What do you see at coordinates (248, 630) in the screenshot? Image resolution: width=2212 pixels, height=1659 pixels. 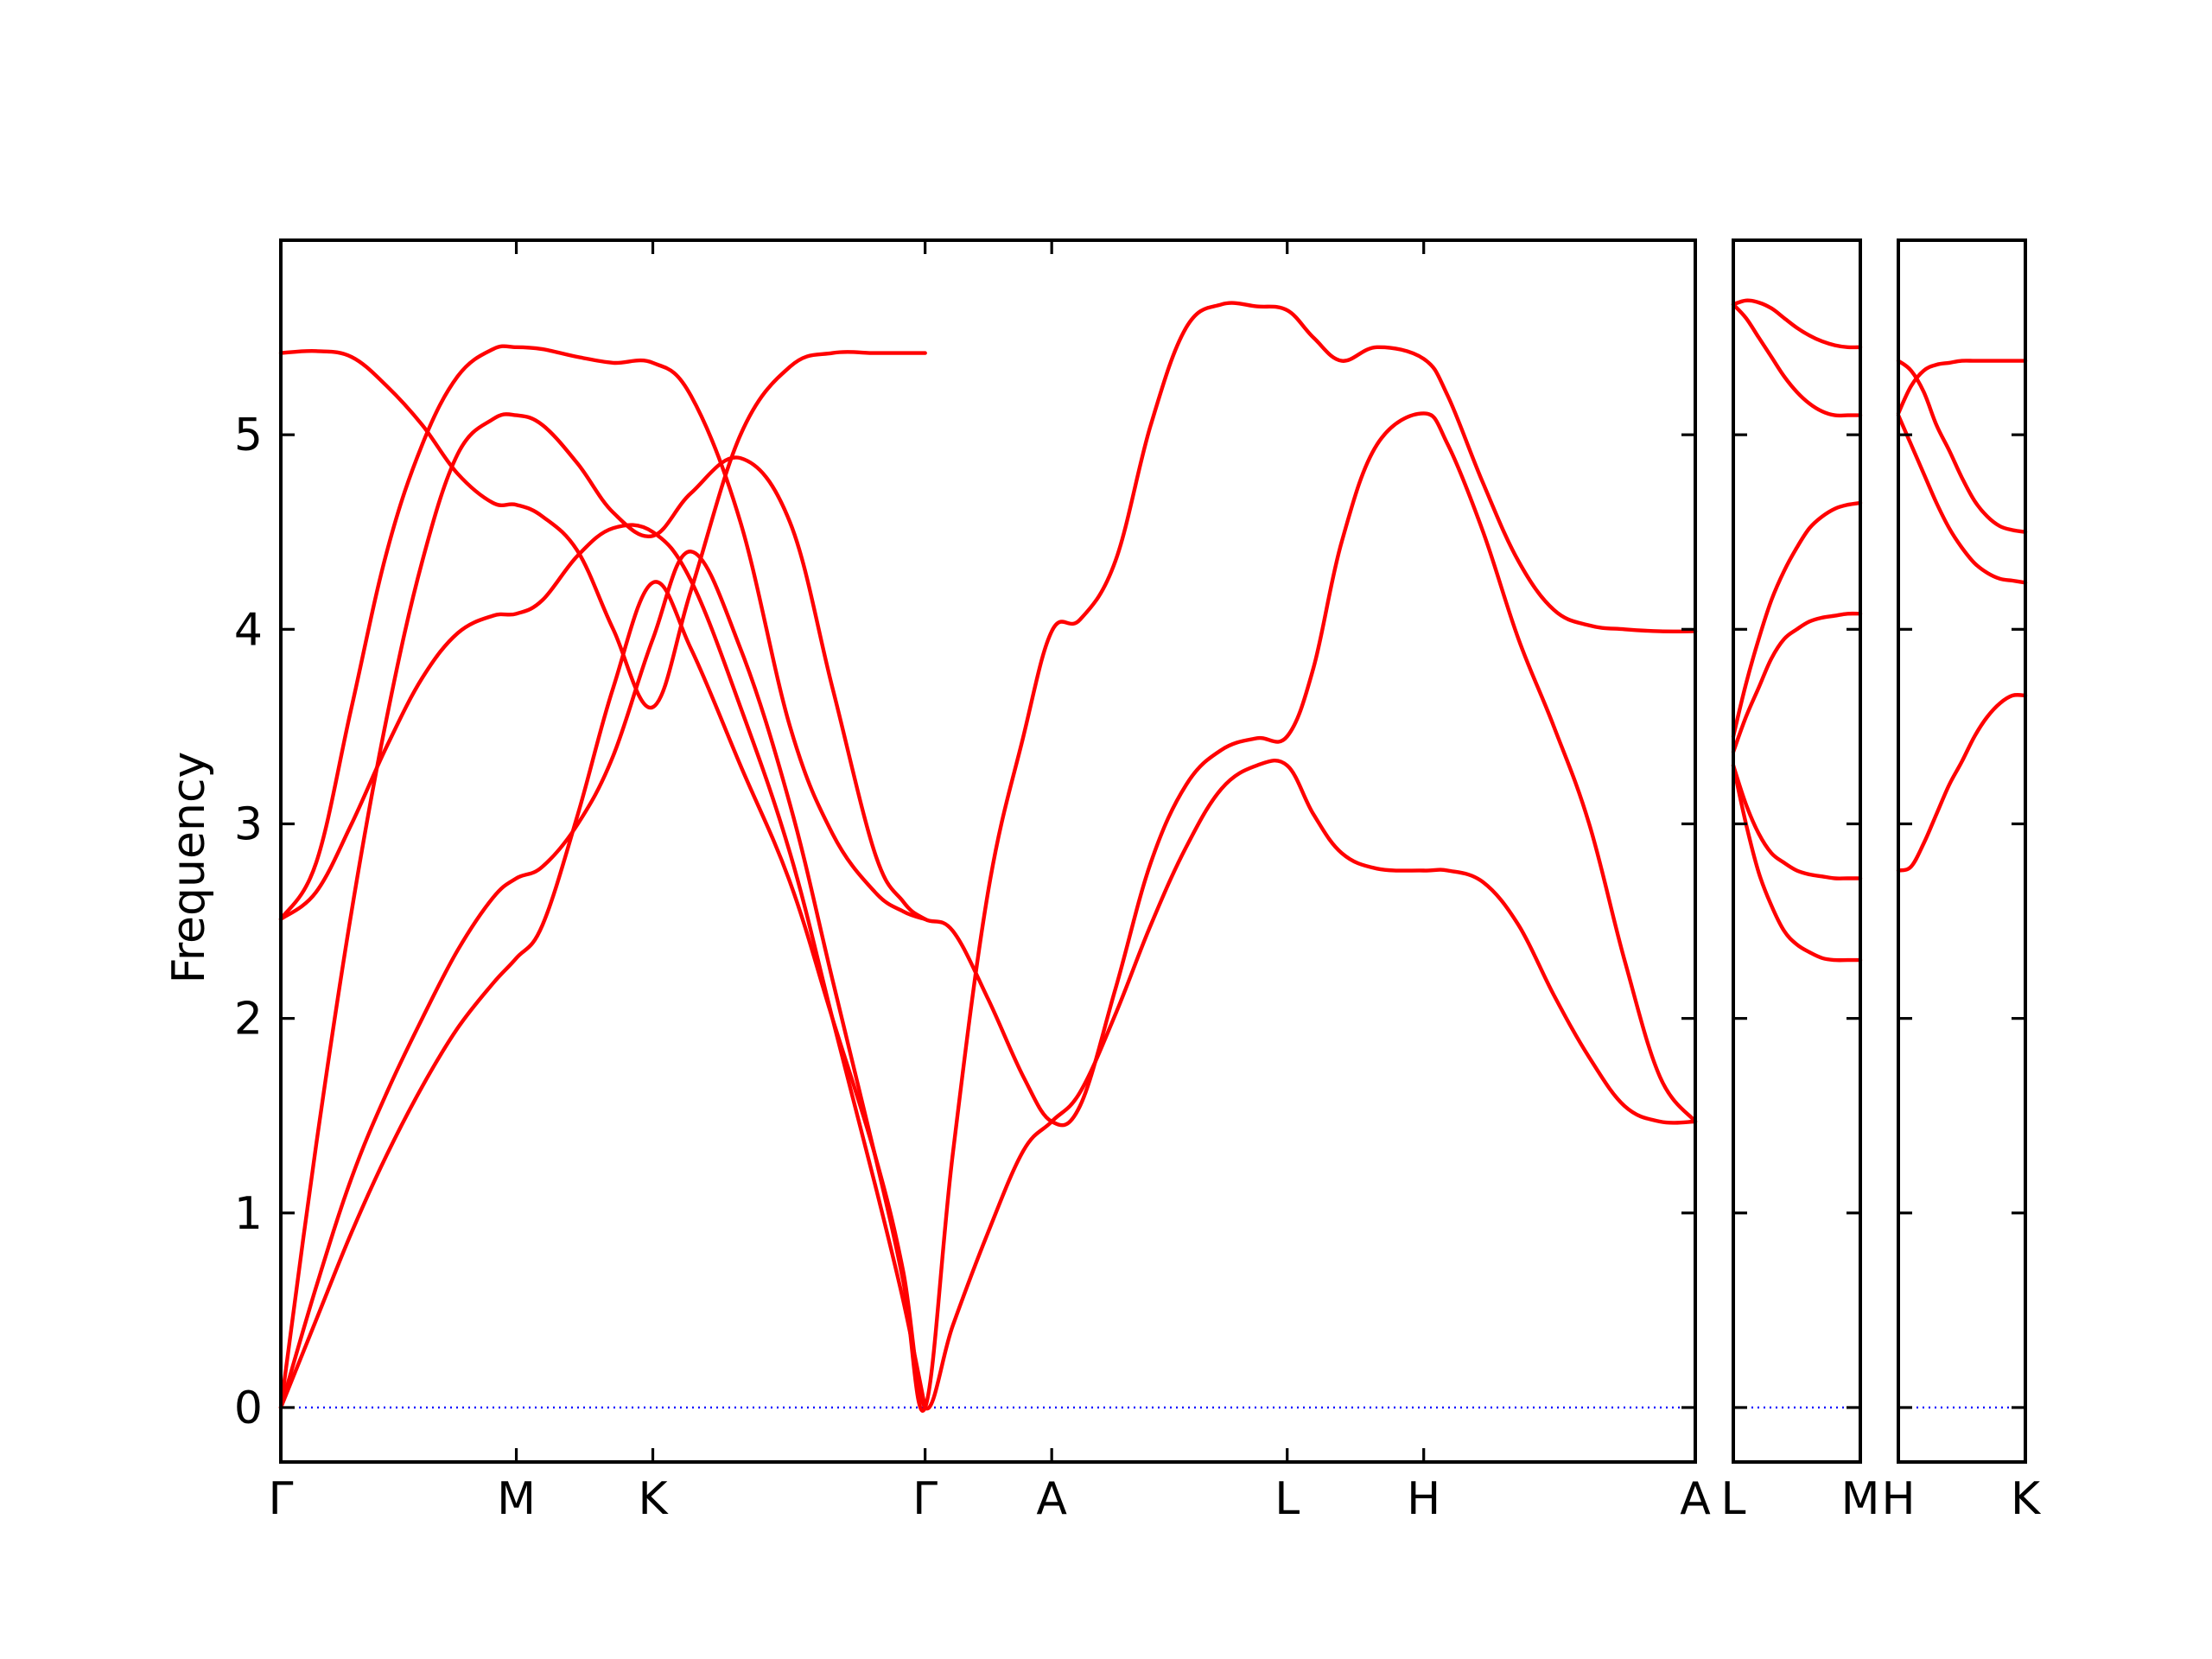 I see `y-tick-label: 4` at bounding box center [248, 630].